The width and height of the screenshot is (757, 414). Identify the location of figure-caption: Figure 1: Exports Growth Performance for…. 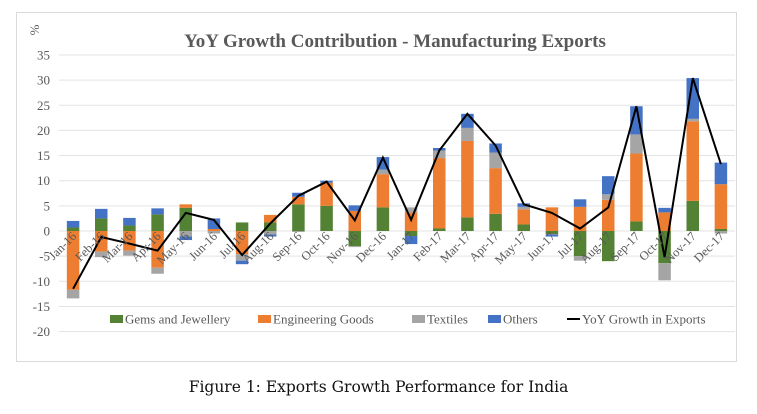
(378, 387).